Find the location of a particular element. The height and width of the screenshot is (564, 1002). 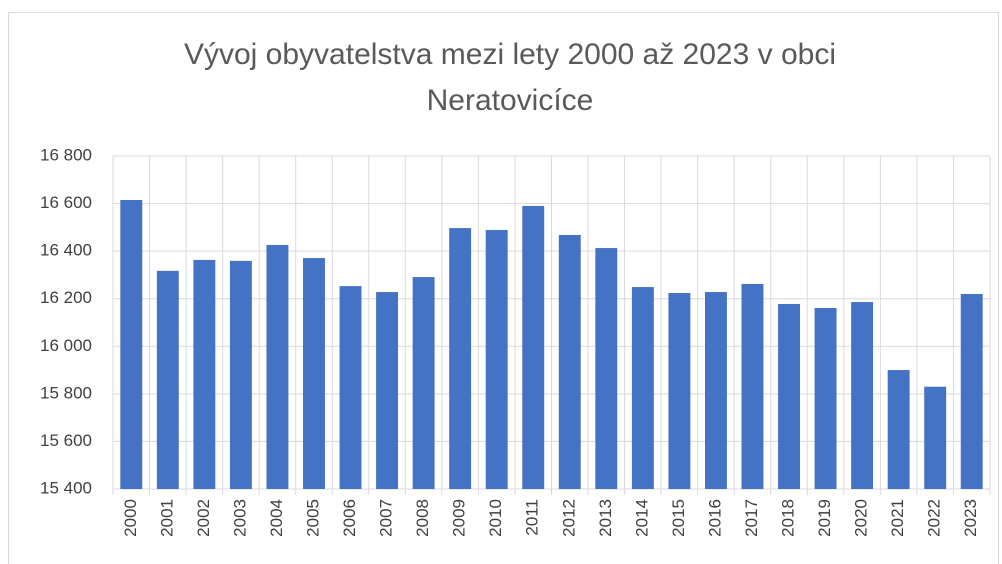

y-tick-label: 16 800 is located at coordinates (66, 154).